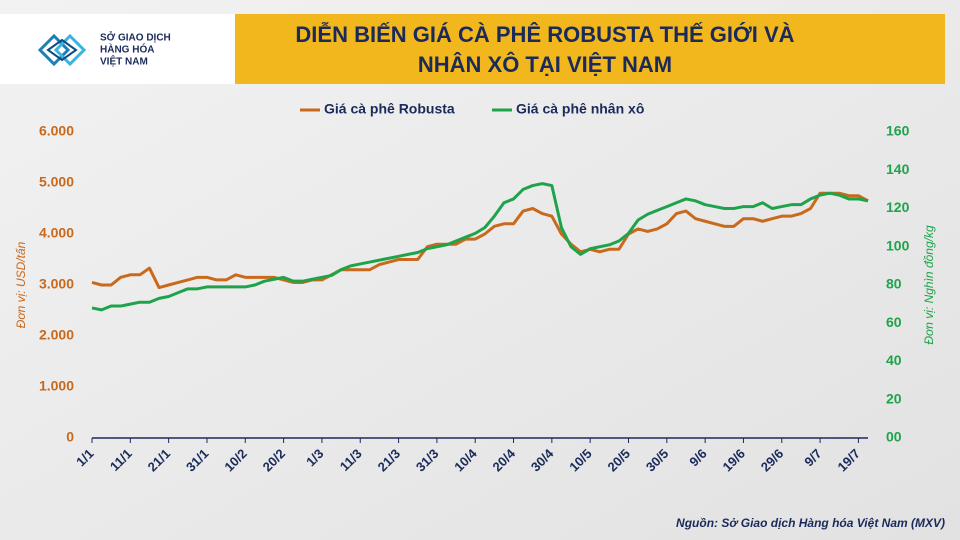 The height and width of the screenshot is (540, 960). I want to click on y2-tick-label: 00, so click(894, 437).